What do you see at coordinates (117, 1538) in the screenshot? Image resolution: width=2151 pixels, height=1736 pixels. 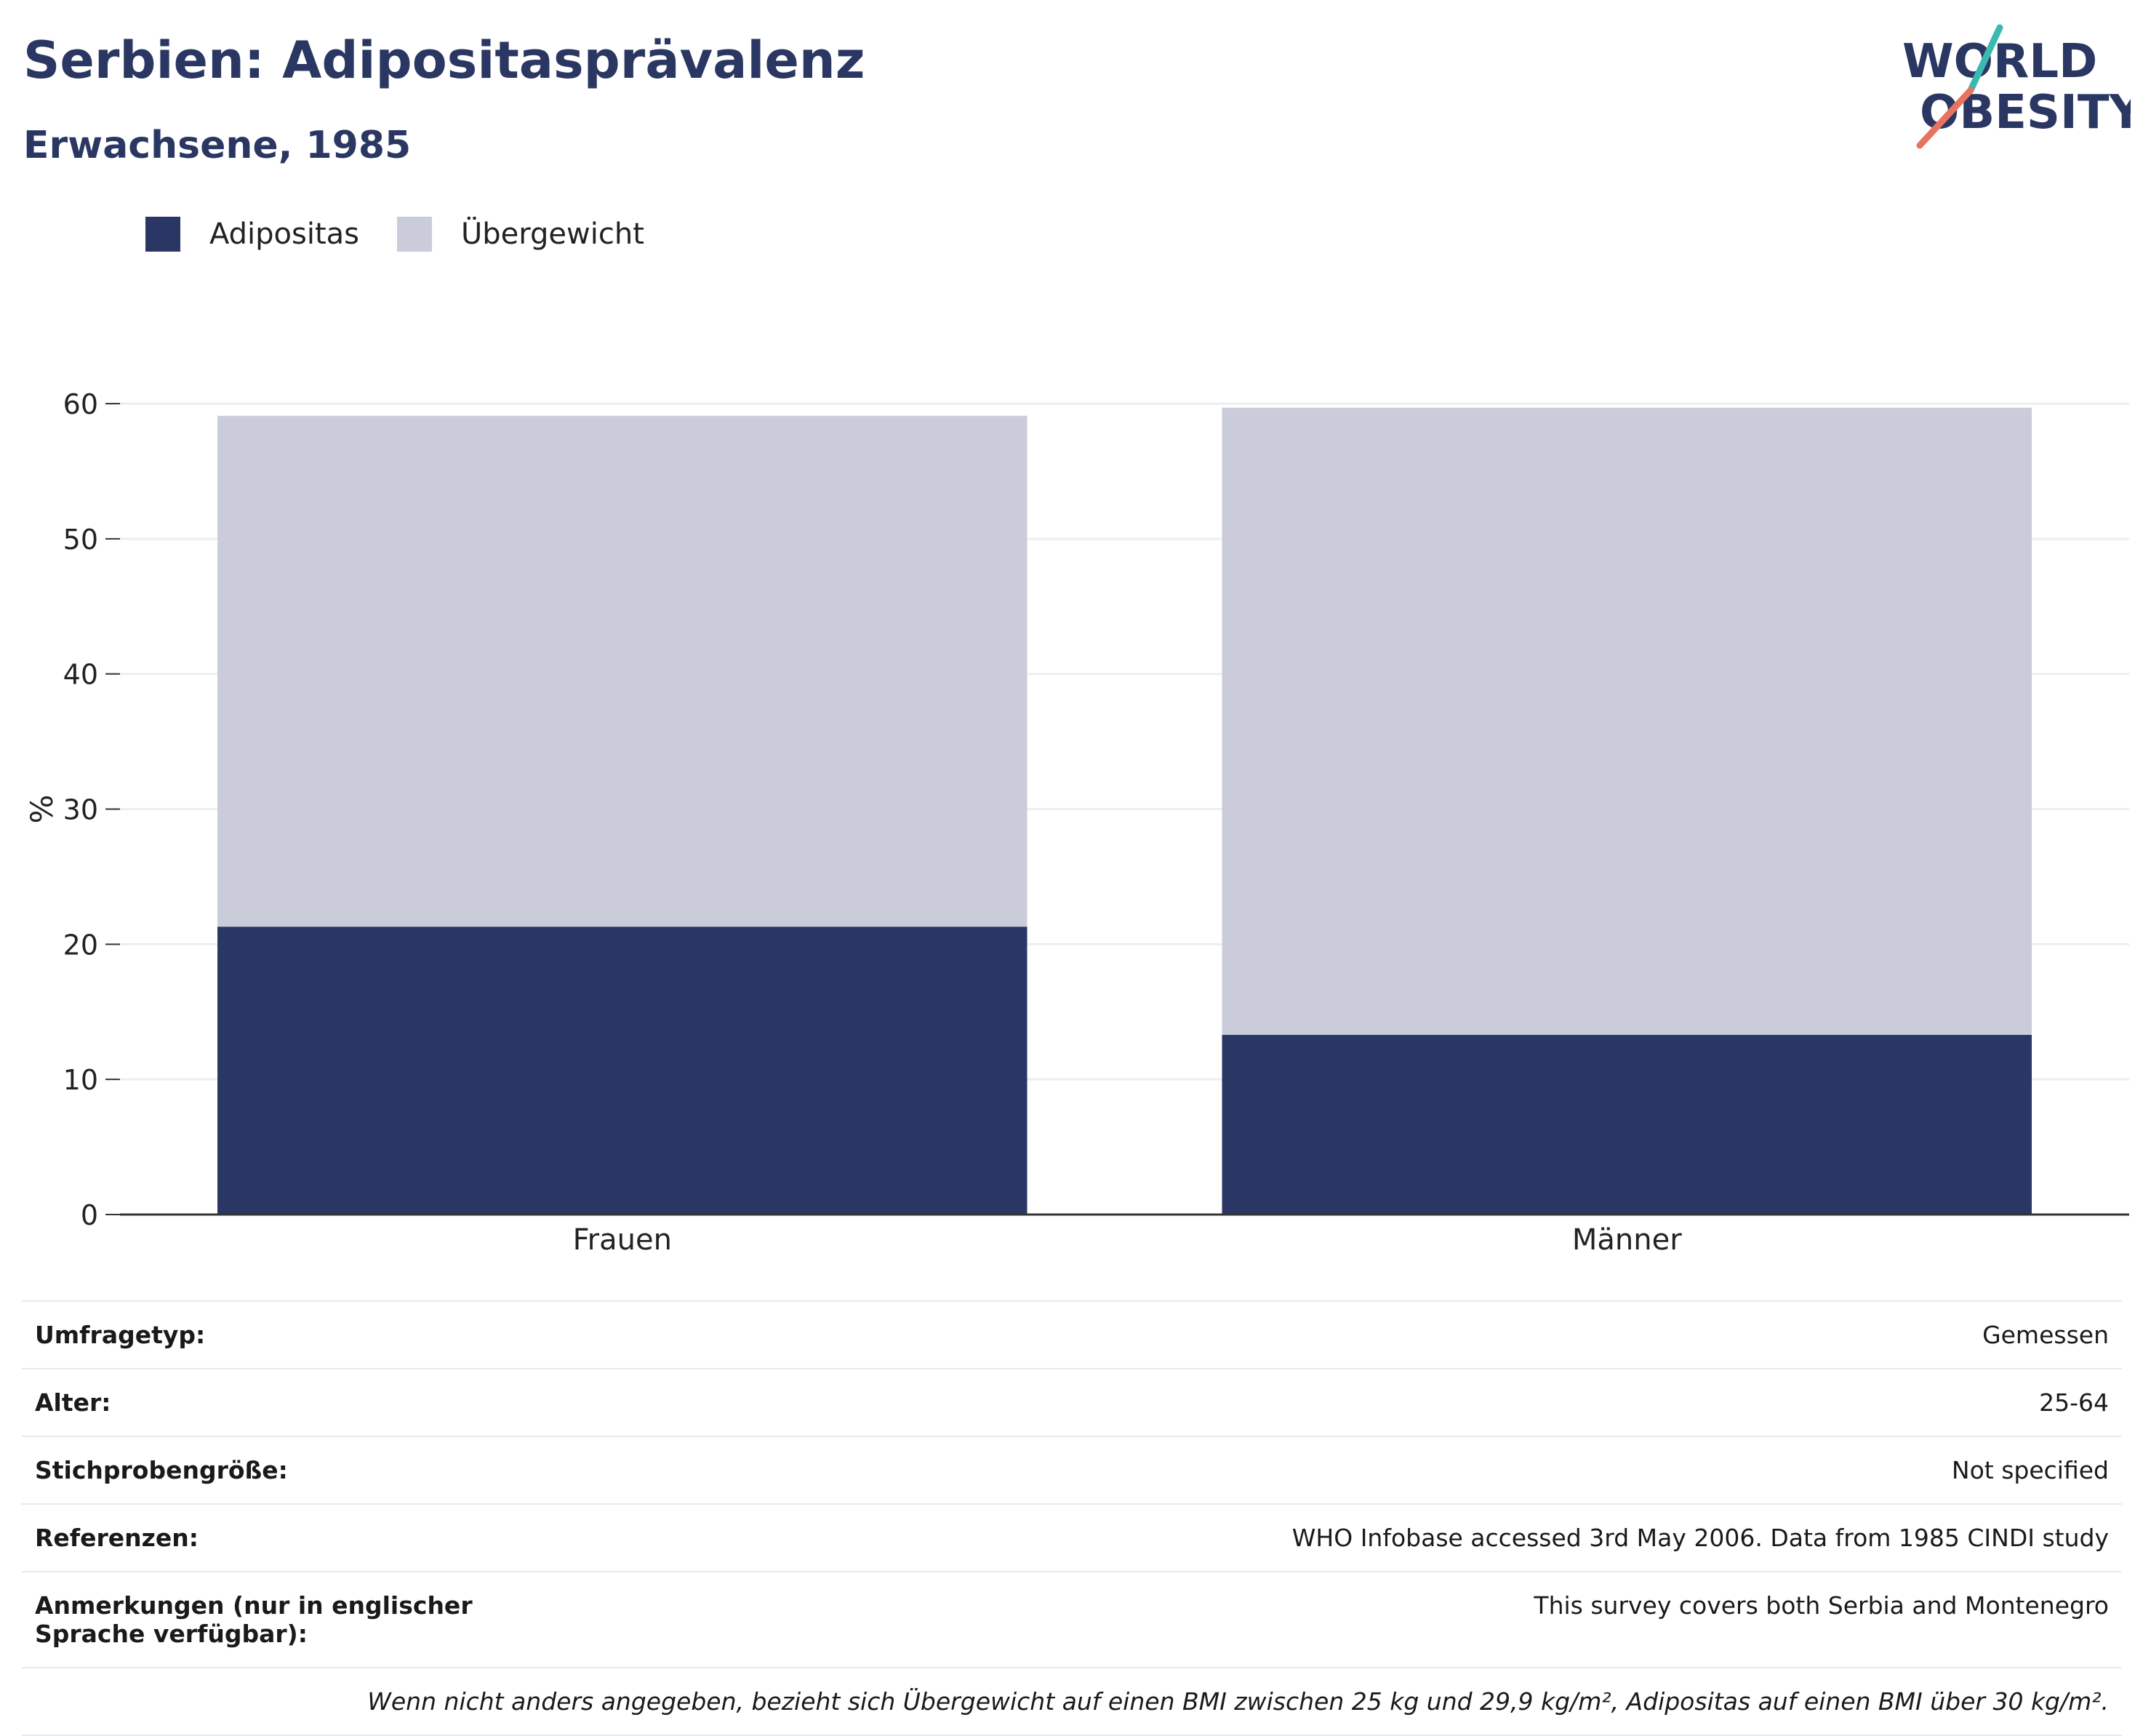 I see `info-label: Referenzen:` at bounding box center [117, 1538].